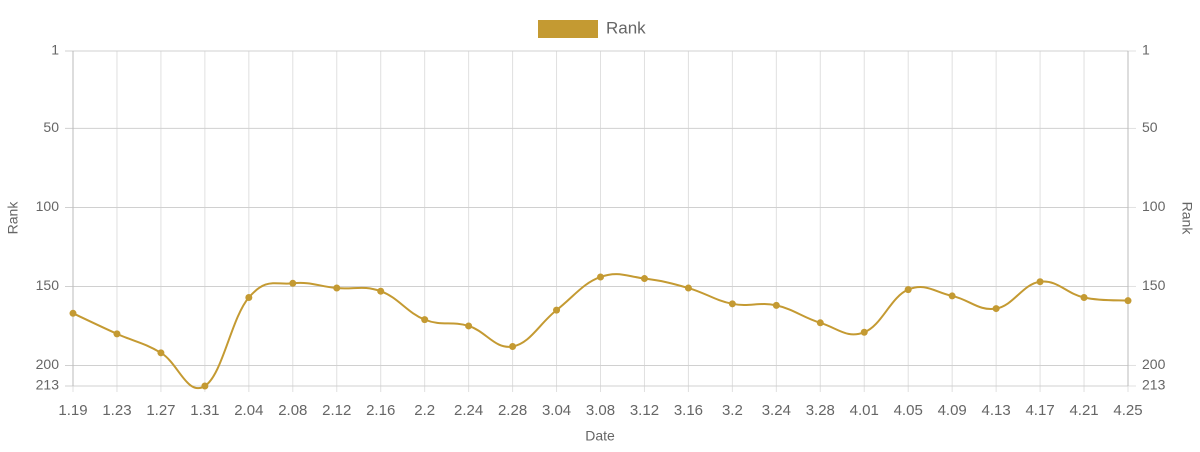  I want to click on legend-swatch, so click(568, 29).